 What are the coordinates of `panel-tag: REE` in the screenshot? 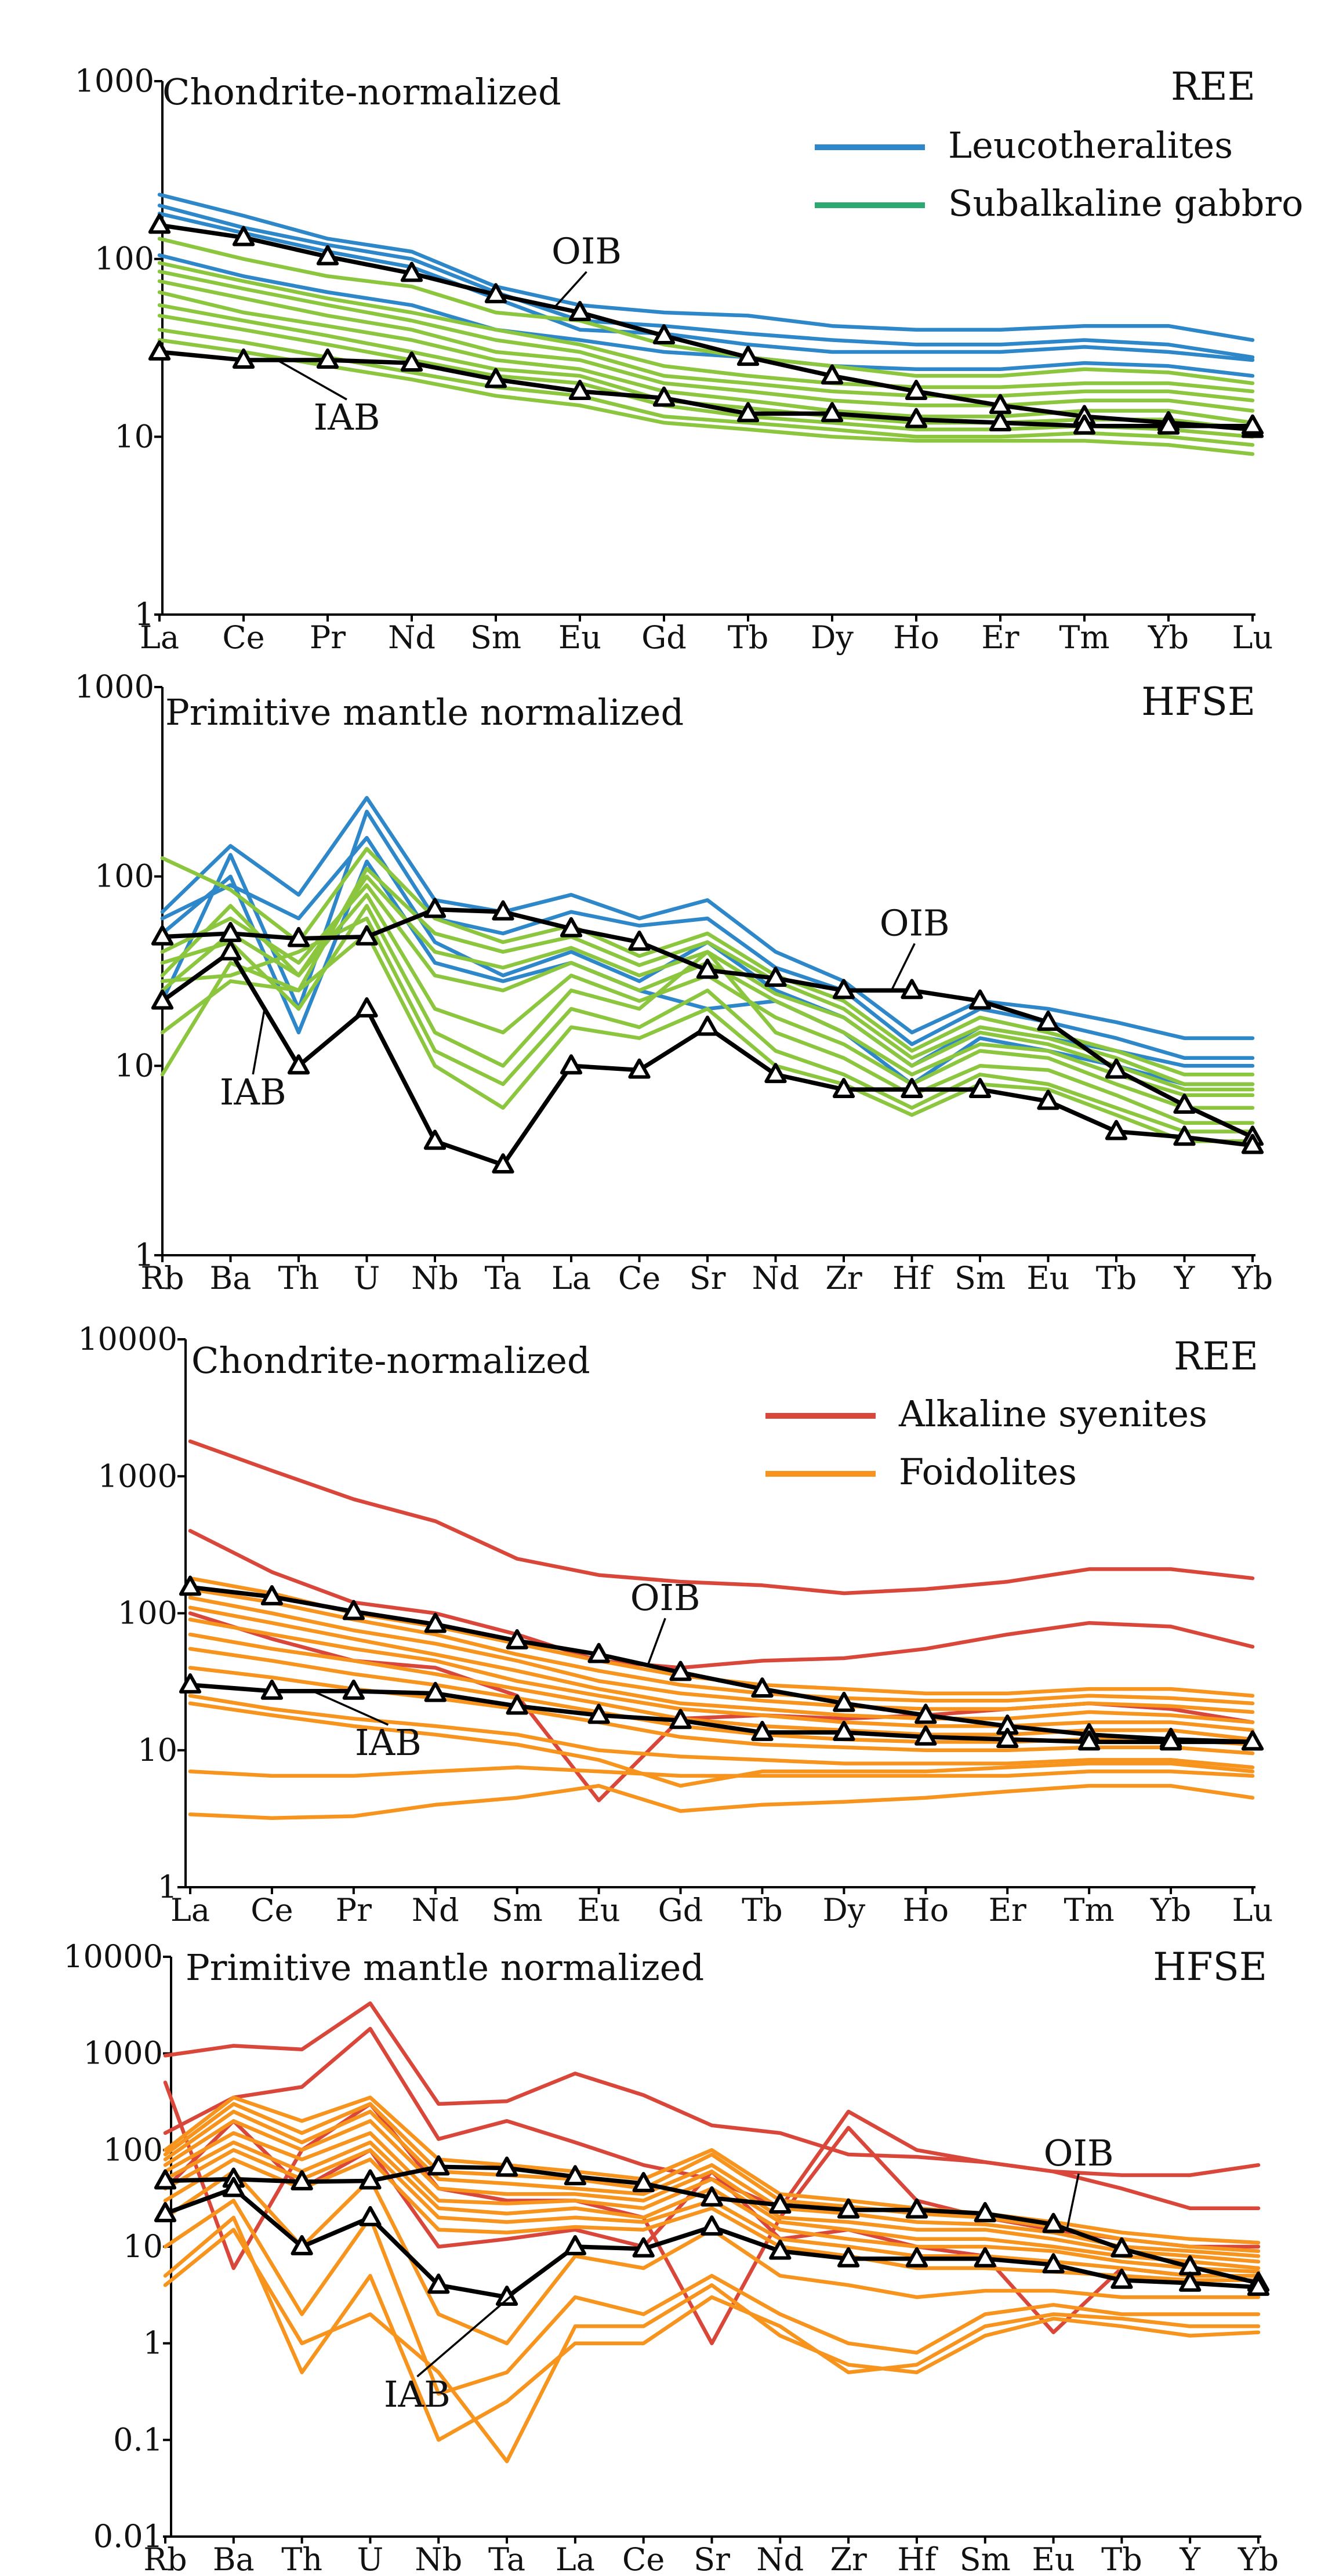 It's located at (1216, 1356).